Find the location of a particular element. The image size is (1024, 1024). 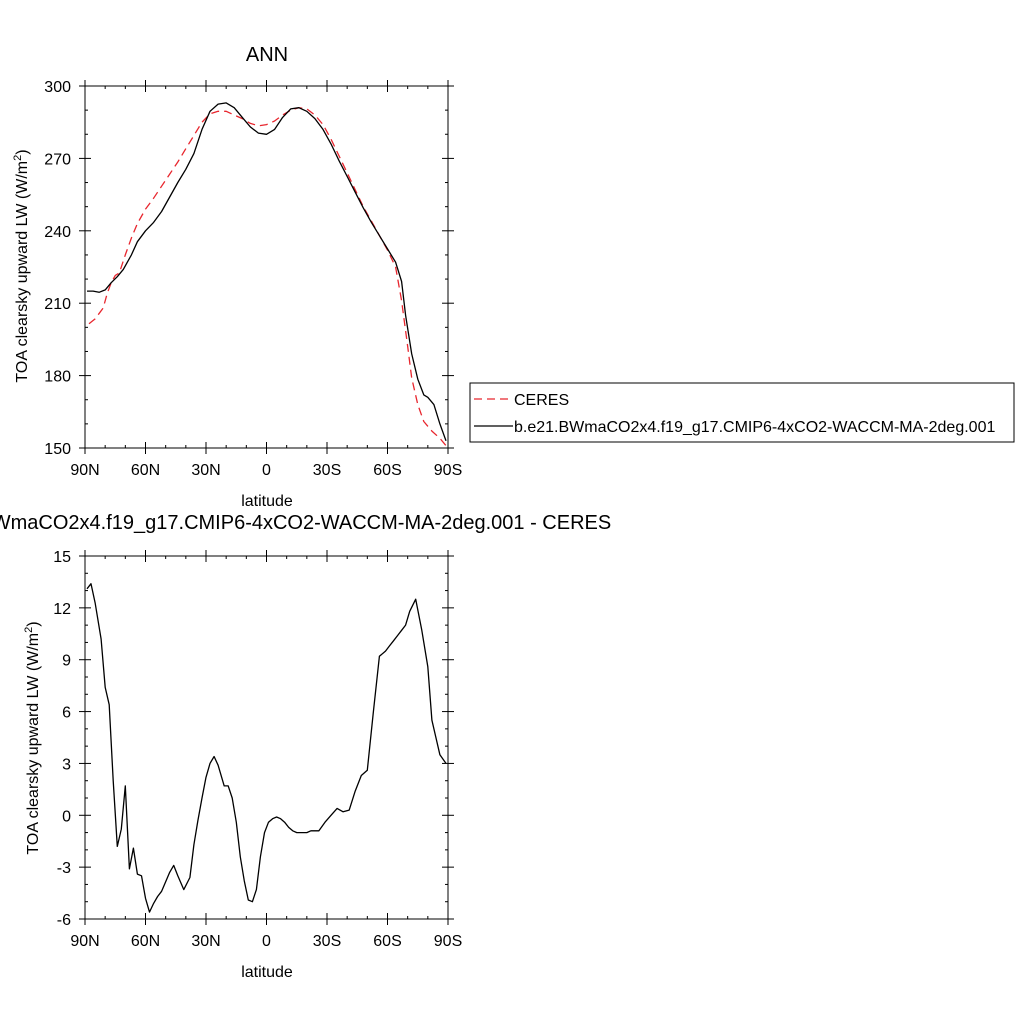

top-ytick-label: 210 is located at coordinates (57, 304).